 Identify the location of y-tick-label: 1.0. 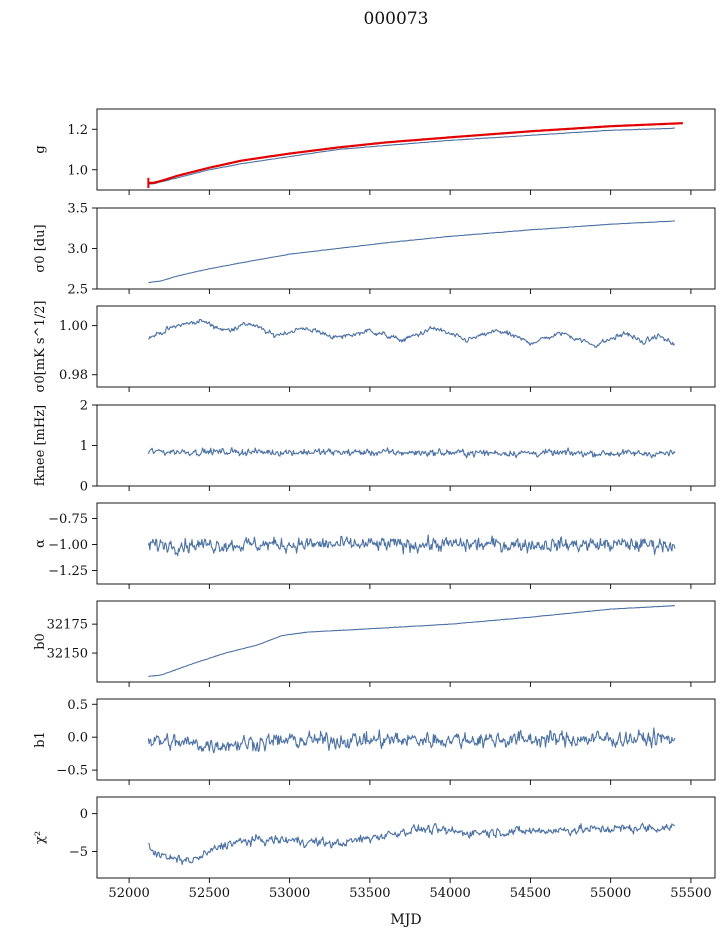
(77, 170).